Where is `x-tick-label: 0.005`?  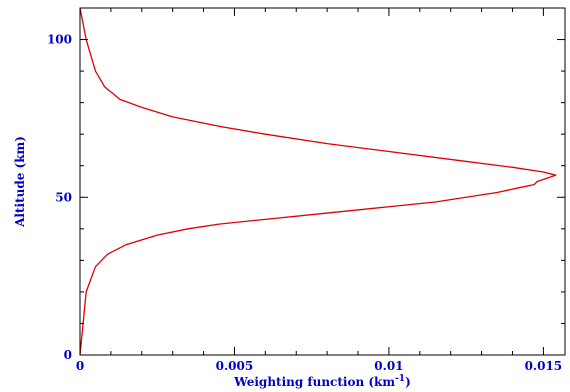 x-tick-label: 0.005 is located at coordinates (235, 366).